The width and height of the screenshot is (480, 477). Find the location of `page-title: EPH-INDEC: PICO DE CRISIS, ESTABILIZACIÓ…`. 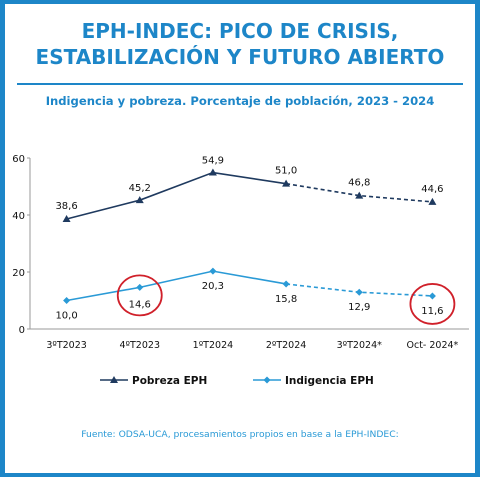

page-title: EPH-INDEC: PICO DE CRISIS, ESTABILIZACIÓ… is located at coordinates (240, 44).